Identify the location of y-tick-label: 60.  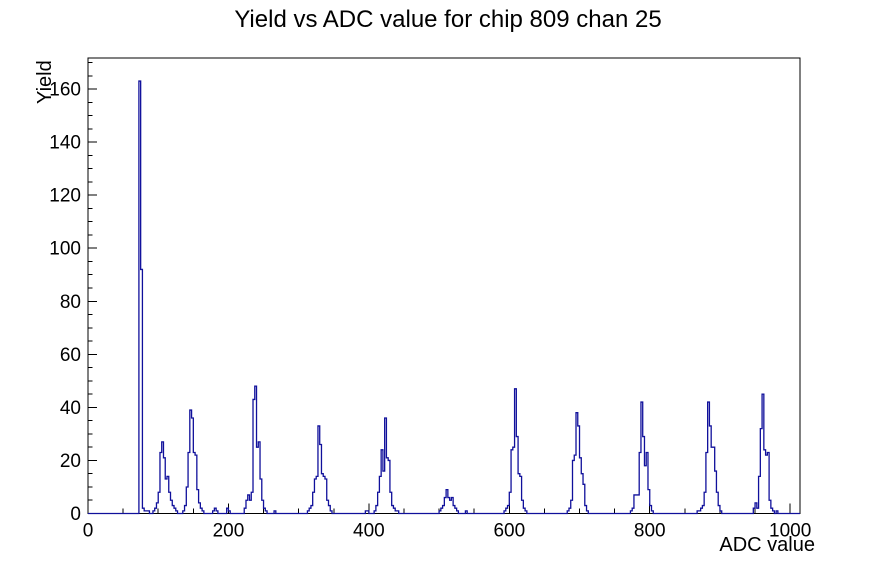
(70, 355).